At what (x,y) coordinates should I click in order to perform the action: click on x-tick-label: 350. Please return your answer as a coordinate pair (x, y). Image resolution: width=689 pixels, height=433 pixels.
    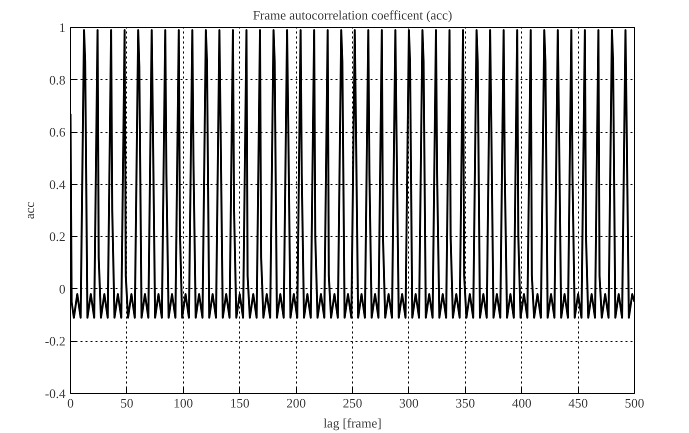
    Looking at the image, I should click on (466, 403).